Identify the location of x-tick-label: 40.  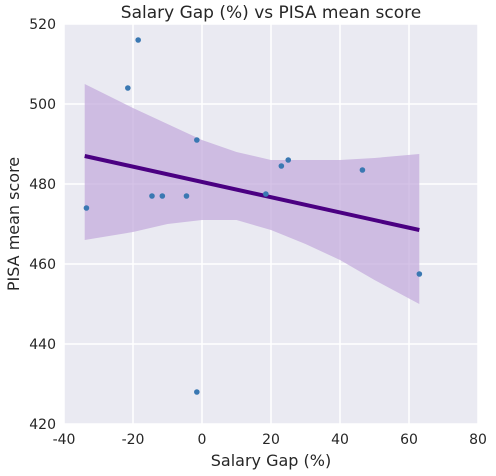
(340, 440).